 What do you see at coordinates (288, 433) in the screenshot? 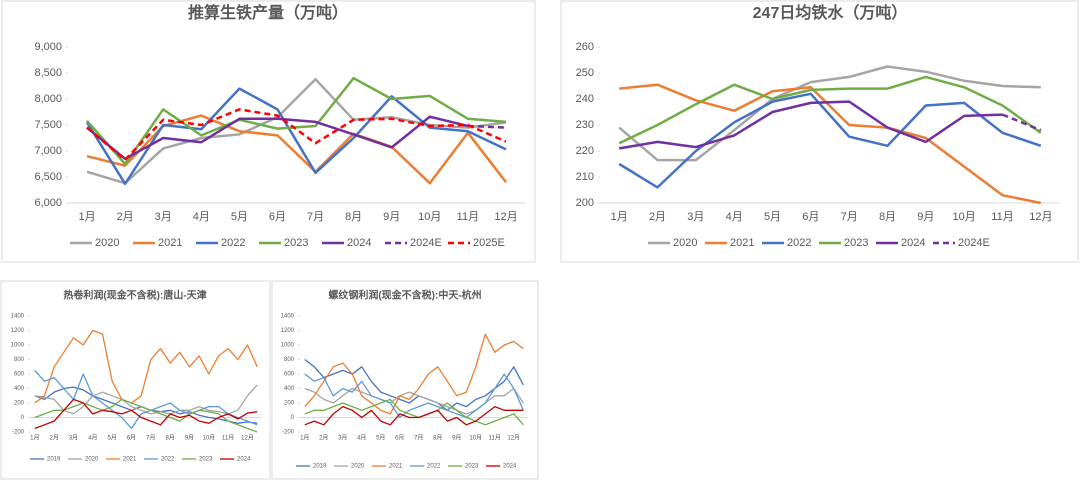
I see `y-tick-label: -200` at bounding box center [288, 433].